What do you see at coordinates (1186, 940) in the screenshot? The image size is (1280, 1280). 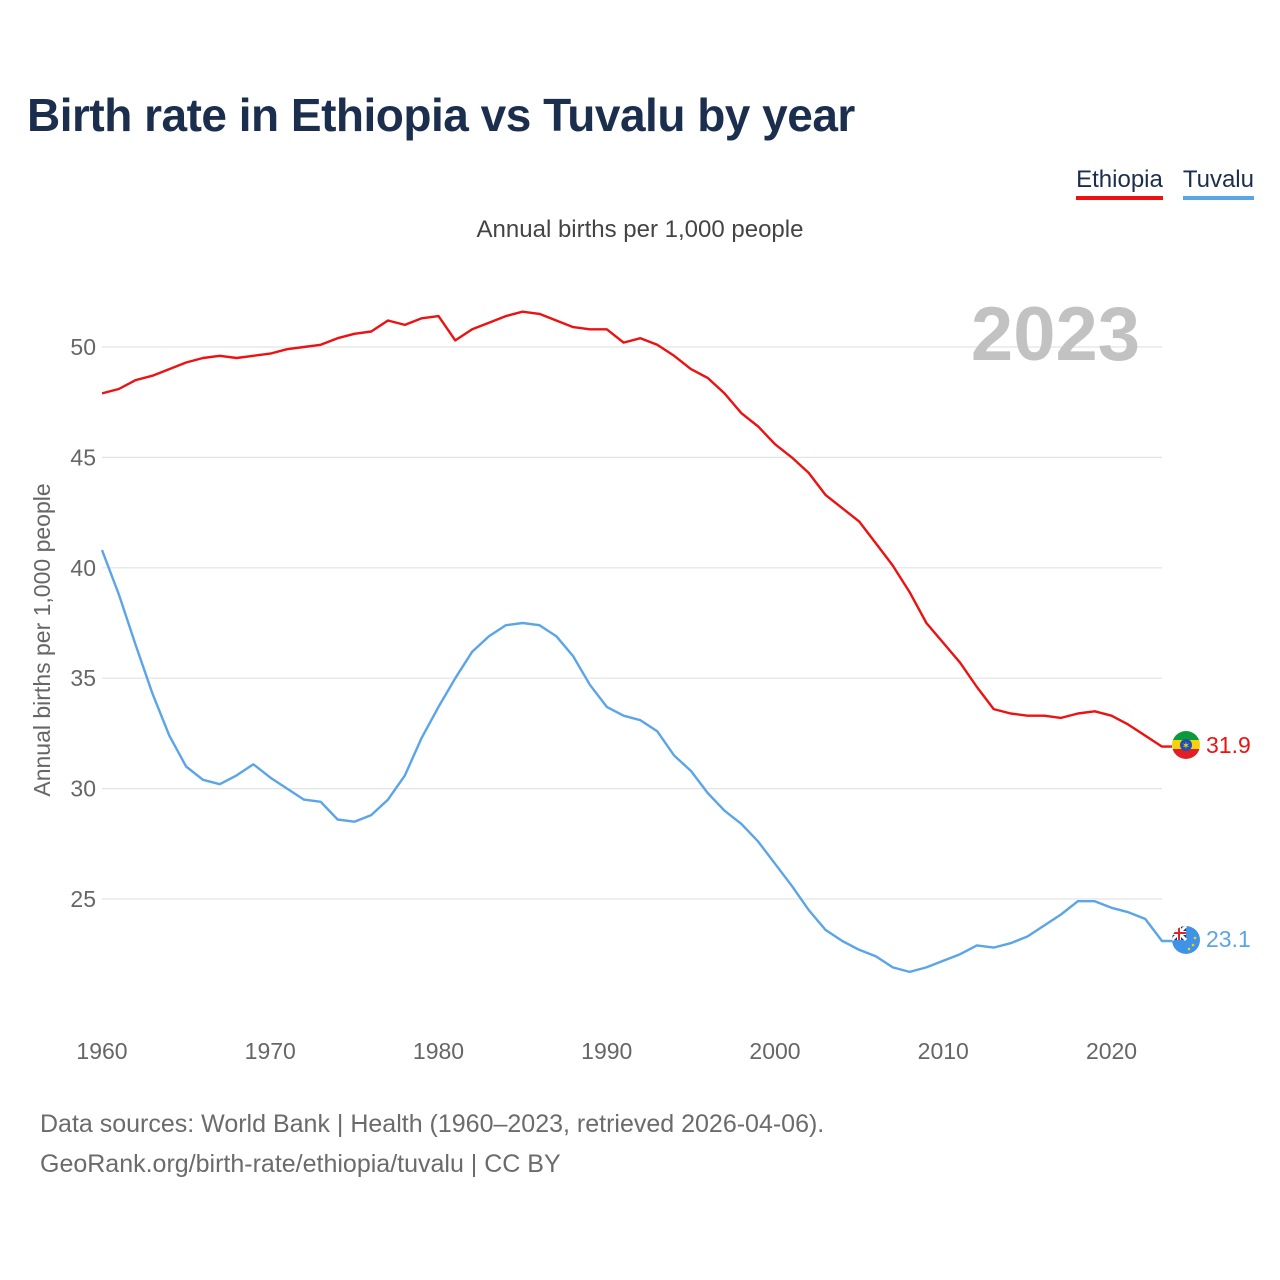 I see `tuvalu-flag-icon` at bounding box center [1186, 940].